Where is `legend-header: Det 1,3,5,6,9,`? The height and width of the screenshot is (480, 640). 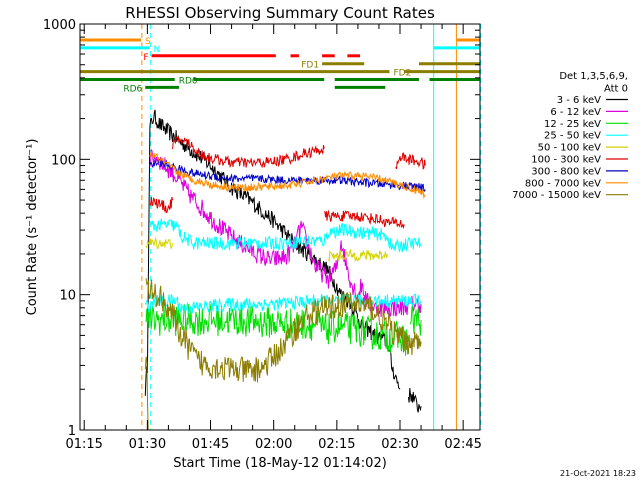 legend-header: Det 1,3,5,6,9, is located at coordinates (593, 76).